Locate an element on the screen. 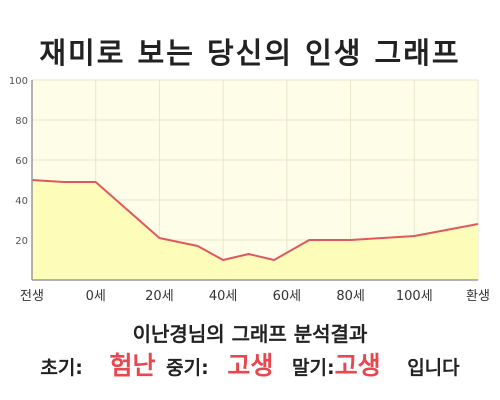 Image resolution: width=500 pixels, height=400 pixels. early-value: 험난 is located at coordinates (132, 365).